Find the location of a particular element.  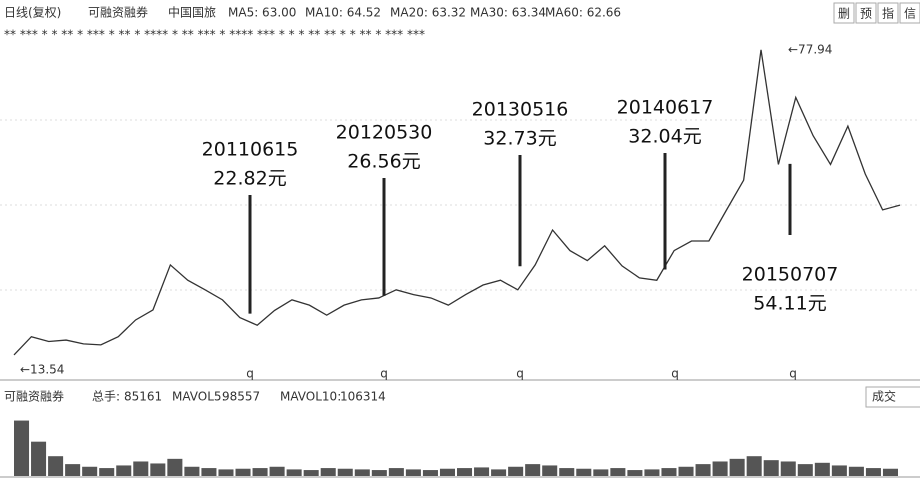

volume-label: 可融资融券 is located at coordinates (34, 396).